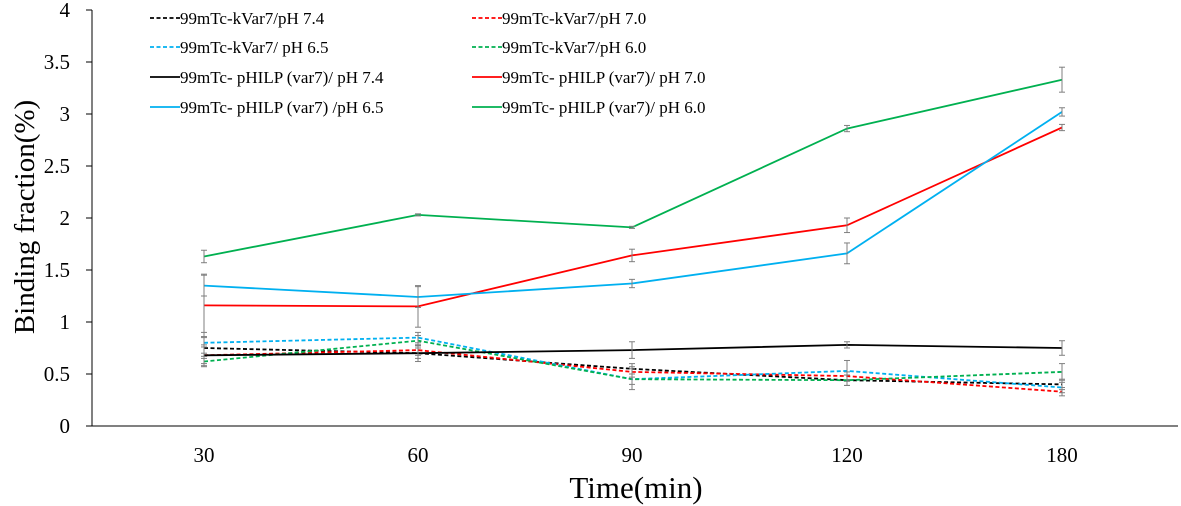  I want to click on legend-label: 99mTc- pHILP (var7)/ pH 7.4, so click(282, 77).